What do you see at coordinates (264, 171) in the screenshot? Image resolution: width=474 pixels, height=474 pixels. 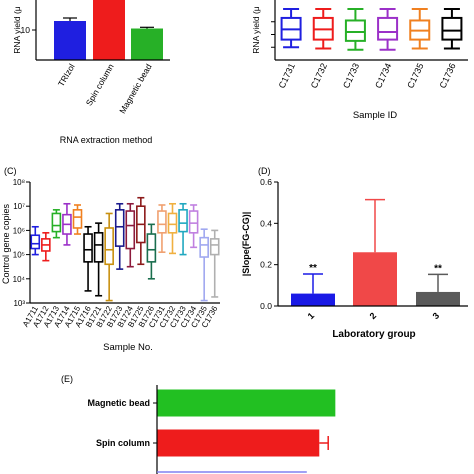 I see `panel-label-d: (D)` at bounding box center [264, 171].